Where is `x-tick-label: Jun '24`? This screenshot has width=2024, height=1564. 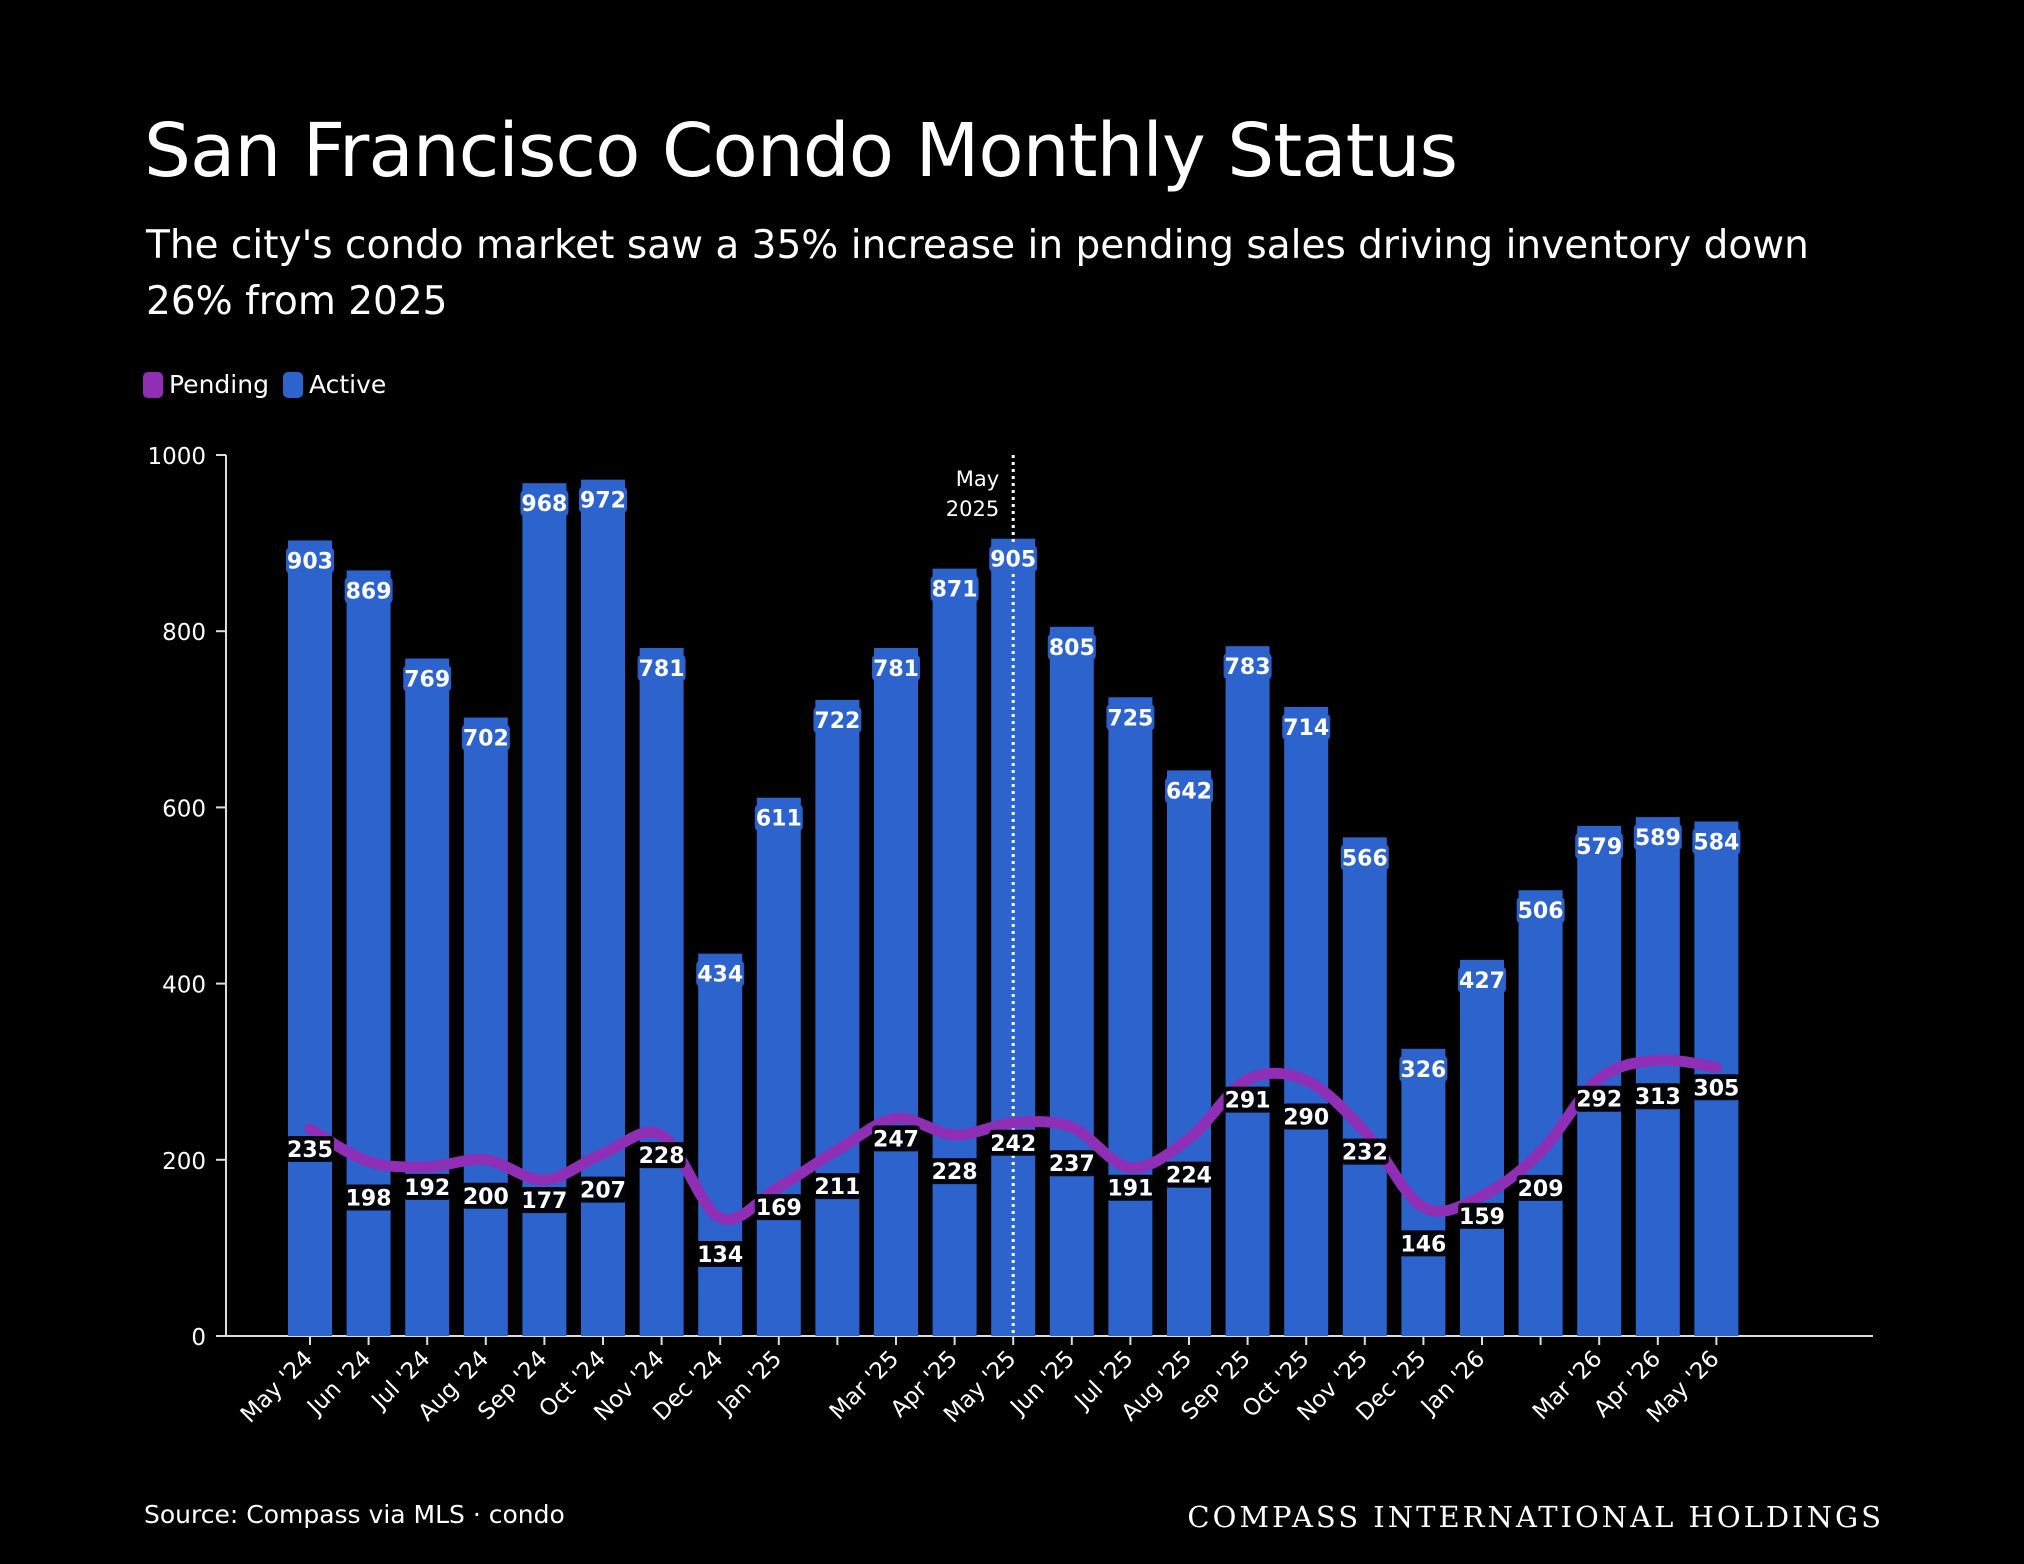
x-tick-label: Jun '24 is located at coordinates (339, 1384).